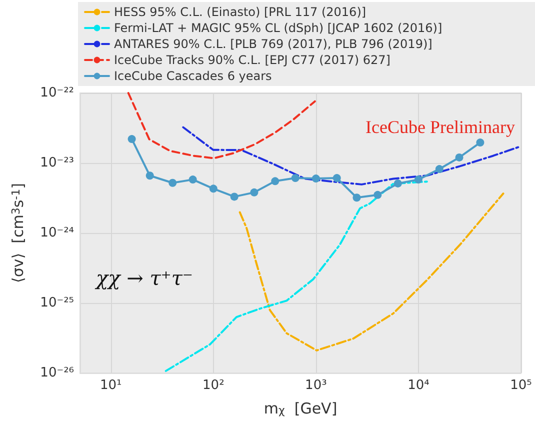 The height and width of the screenshot is (421, 535). What do you see at coordinates (441, 127) in the screenshot?
I see `annotation: IceCube Preliminary` at bounding box center [441, 127].